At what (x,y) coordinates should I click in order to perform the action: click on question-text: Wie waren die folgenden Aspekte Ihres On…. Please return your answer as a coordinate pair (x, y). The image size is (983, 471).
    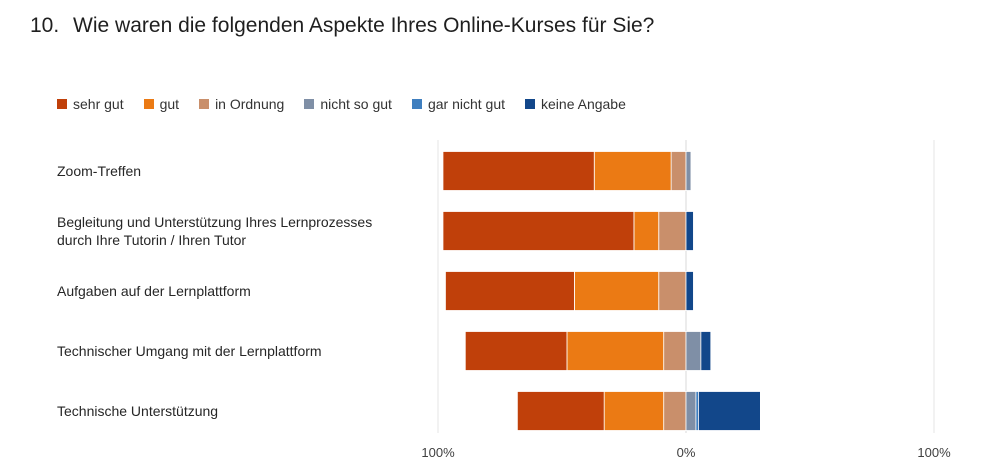
    Looking at the image, I should click on (364, 25).